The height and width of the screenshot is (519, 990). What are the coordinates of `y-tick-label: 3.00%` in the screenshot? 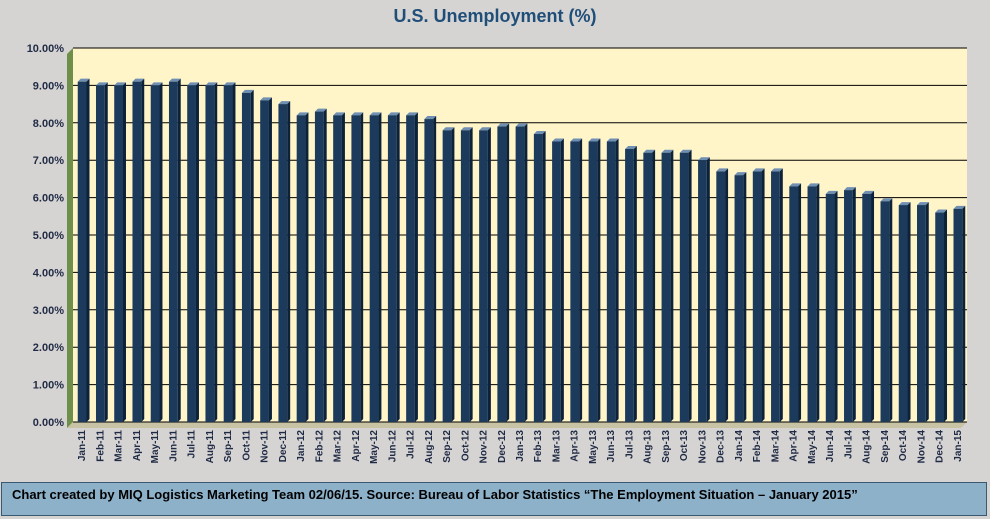 It's located at (48, 311).